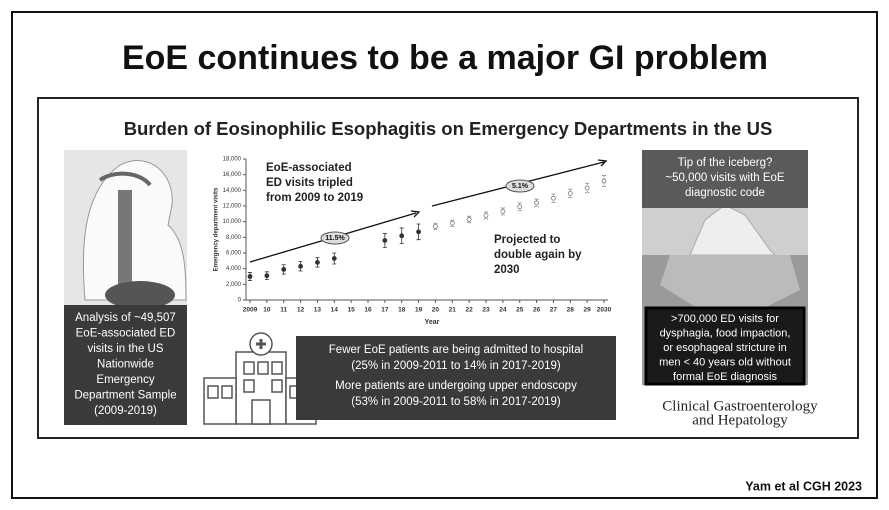 Image resolution: width=889 pixels, height=510 pixels. What do you see at coordinates (740, 406) in the screenshot?
I see `journal-name: Clinical Gastroenterology` at bounding box center [740, 406].